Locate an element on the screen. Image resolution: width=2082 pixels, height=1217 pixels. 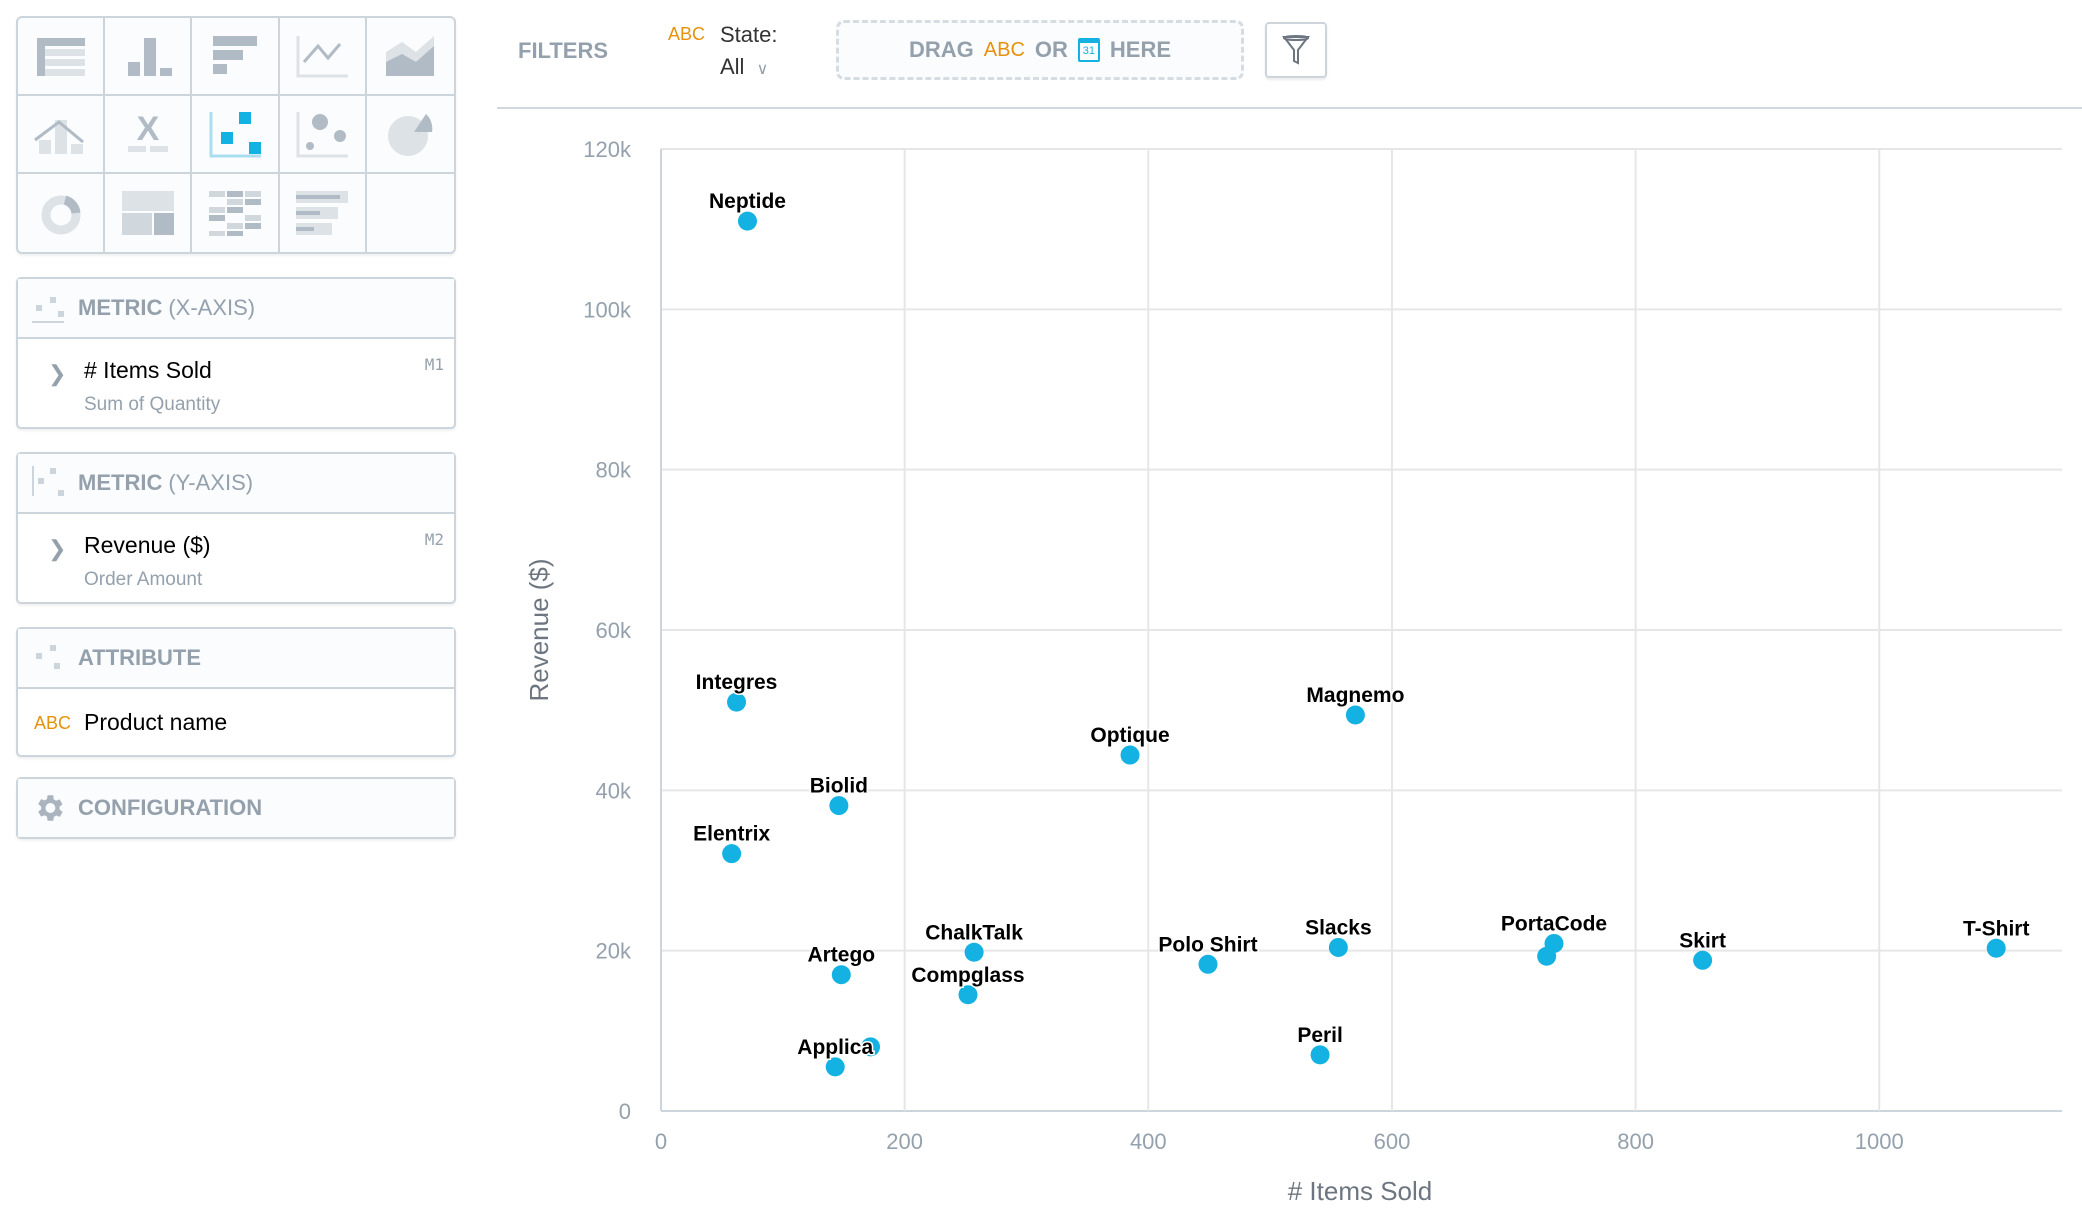
configuration-panel: CONFIGURATION is located at coordinates (236, 808).